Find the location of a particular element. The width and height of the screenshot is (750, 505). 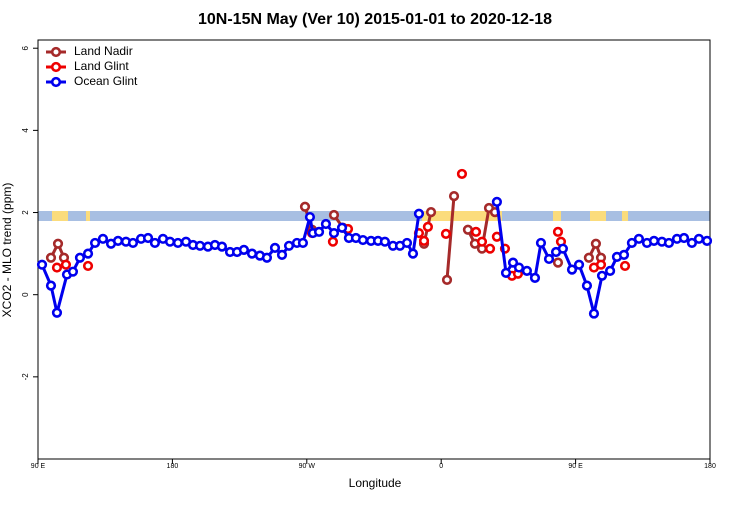

y-tick-label: 6 is located at coordinates (25, 47).